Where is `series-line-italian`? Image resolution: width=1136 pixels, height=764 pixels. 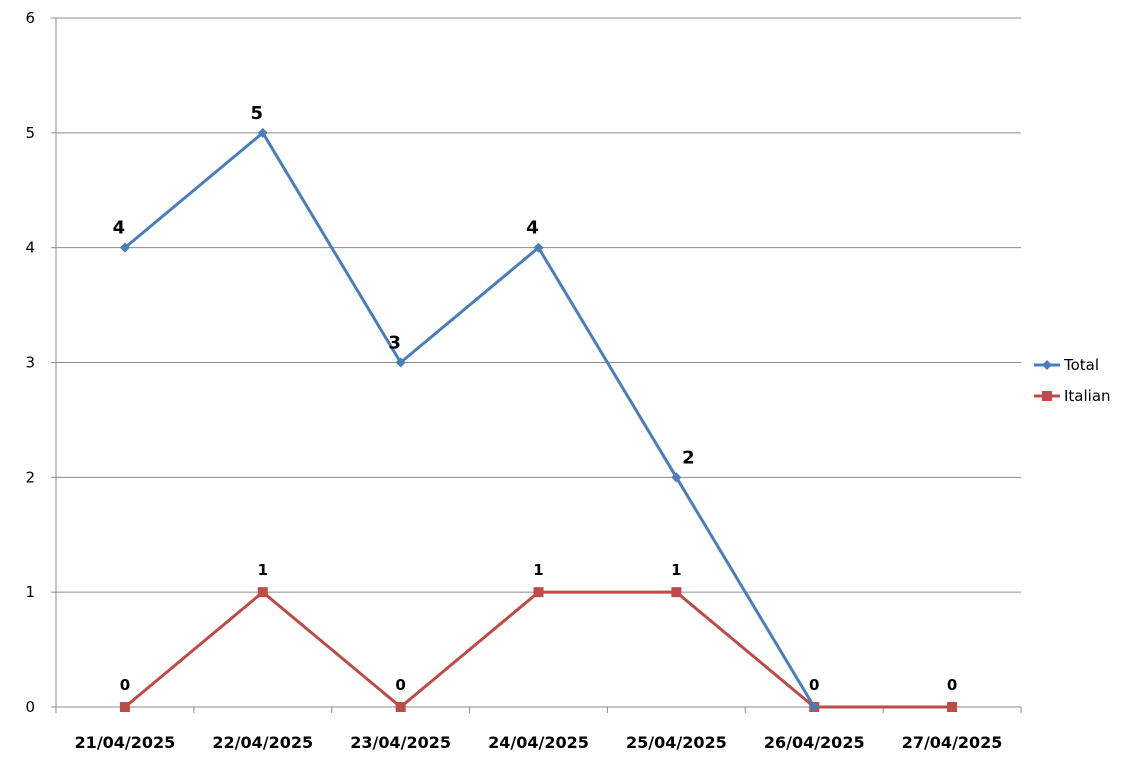
series-line-italian is located at coordinates (538, 649).